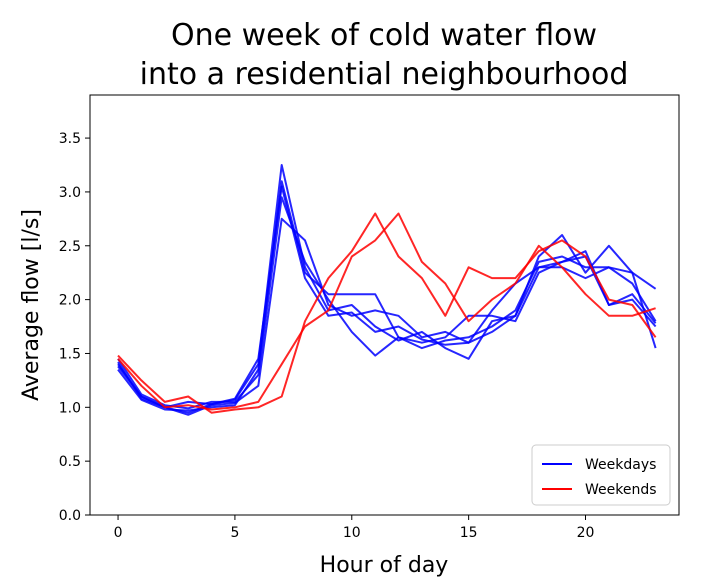 This screenshot has height=583, width=702. Describe the element at coordinates (620, 465) in the screenshot. I see `legend-label-weekdays: Weekdays` at that location.